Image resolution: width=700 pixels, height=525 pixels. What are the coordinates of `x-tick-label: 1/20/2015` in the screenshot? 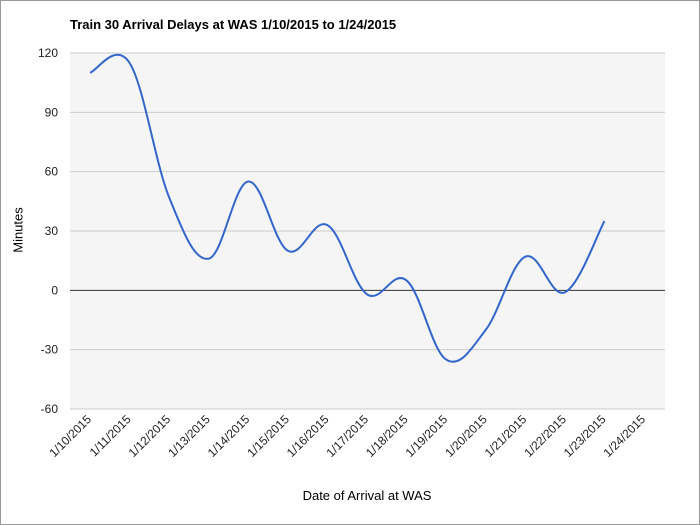 It's located at (466, 436).